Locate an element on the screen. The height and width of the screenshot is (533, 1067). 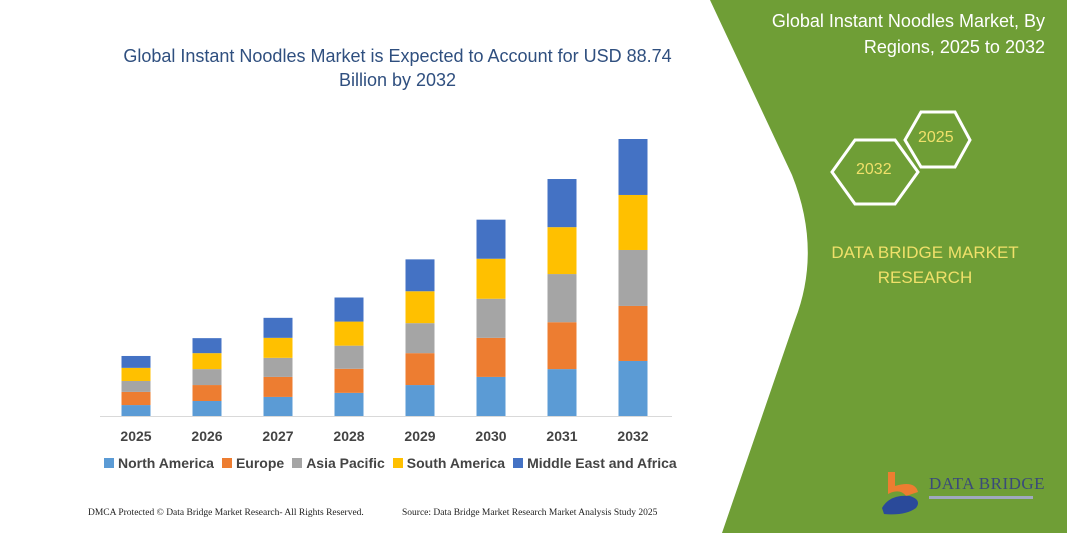
legend-label: South America is located at coordinates (456, 463).